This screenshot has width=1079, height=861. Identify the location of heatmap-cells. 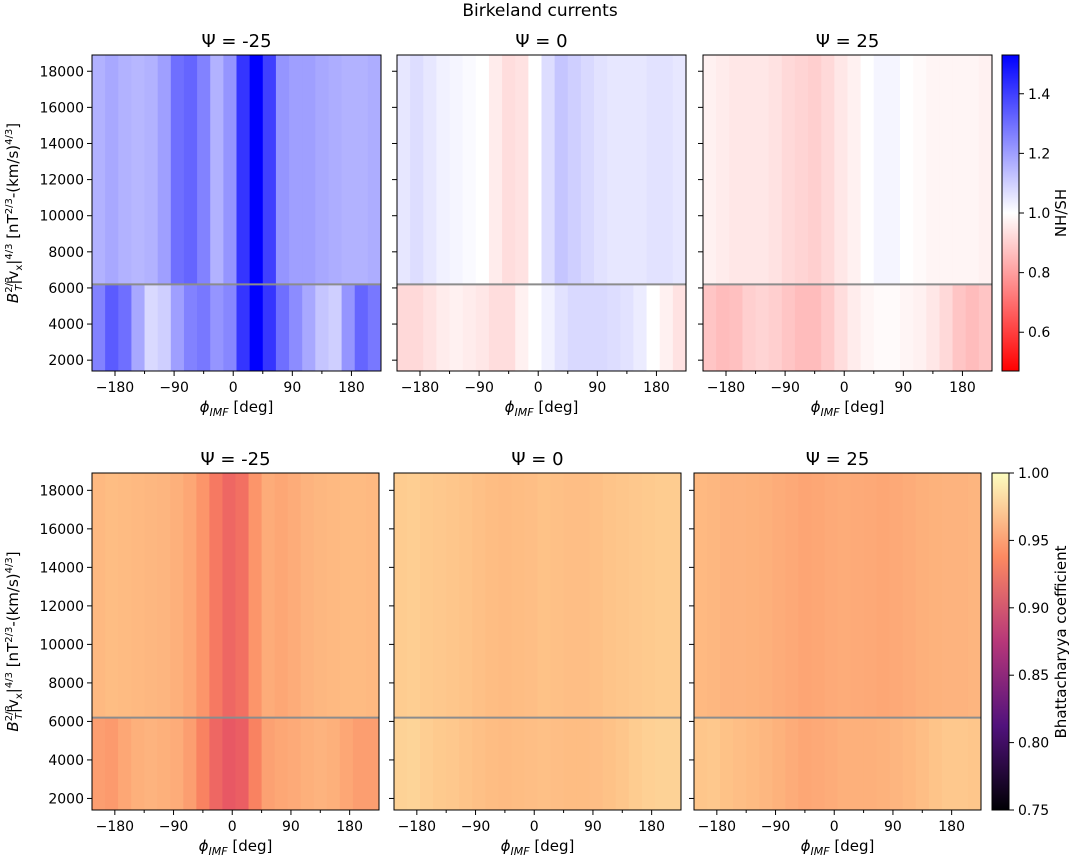
(236, 213).